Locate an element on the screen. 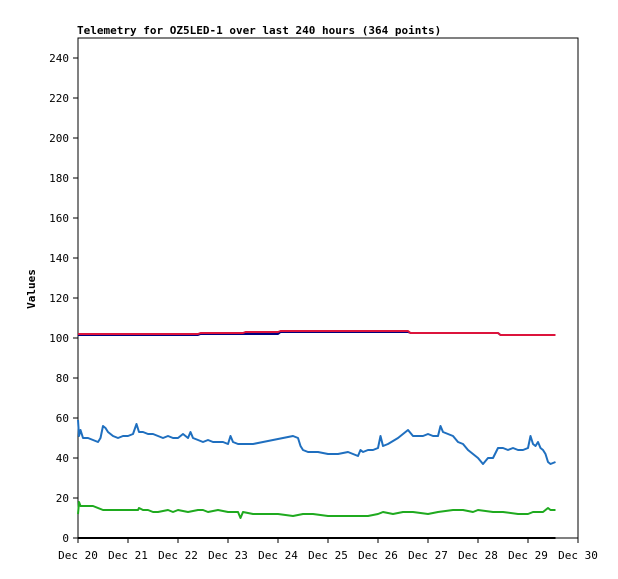  x-tick-label: Dec 27 is located at coordinates (428, 555).